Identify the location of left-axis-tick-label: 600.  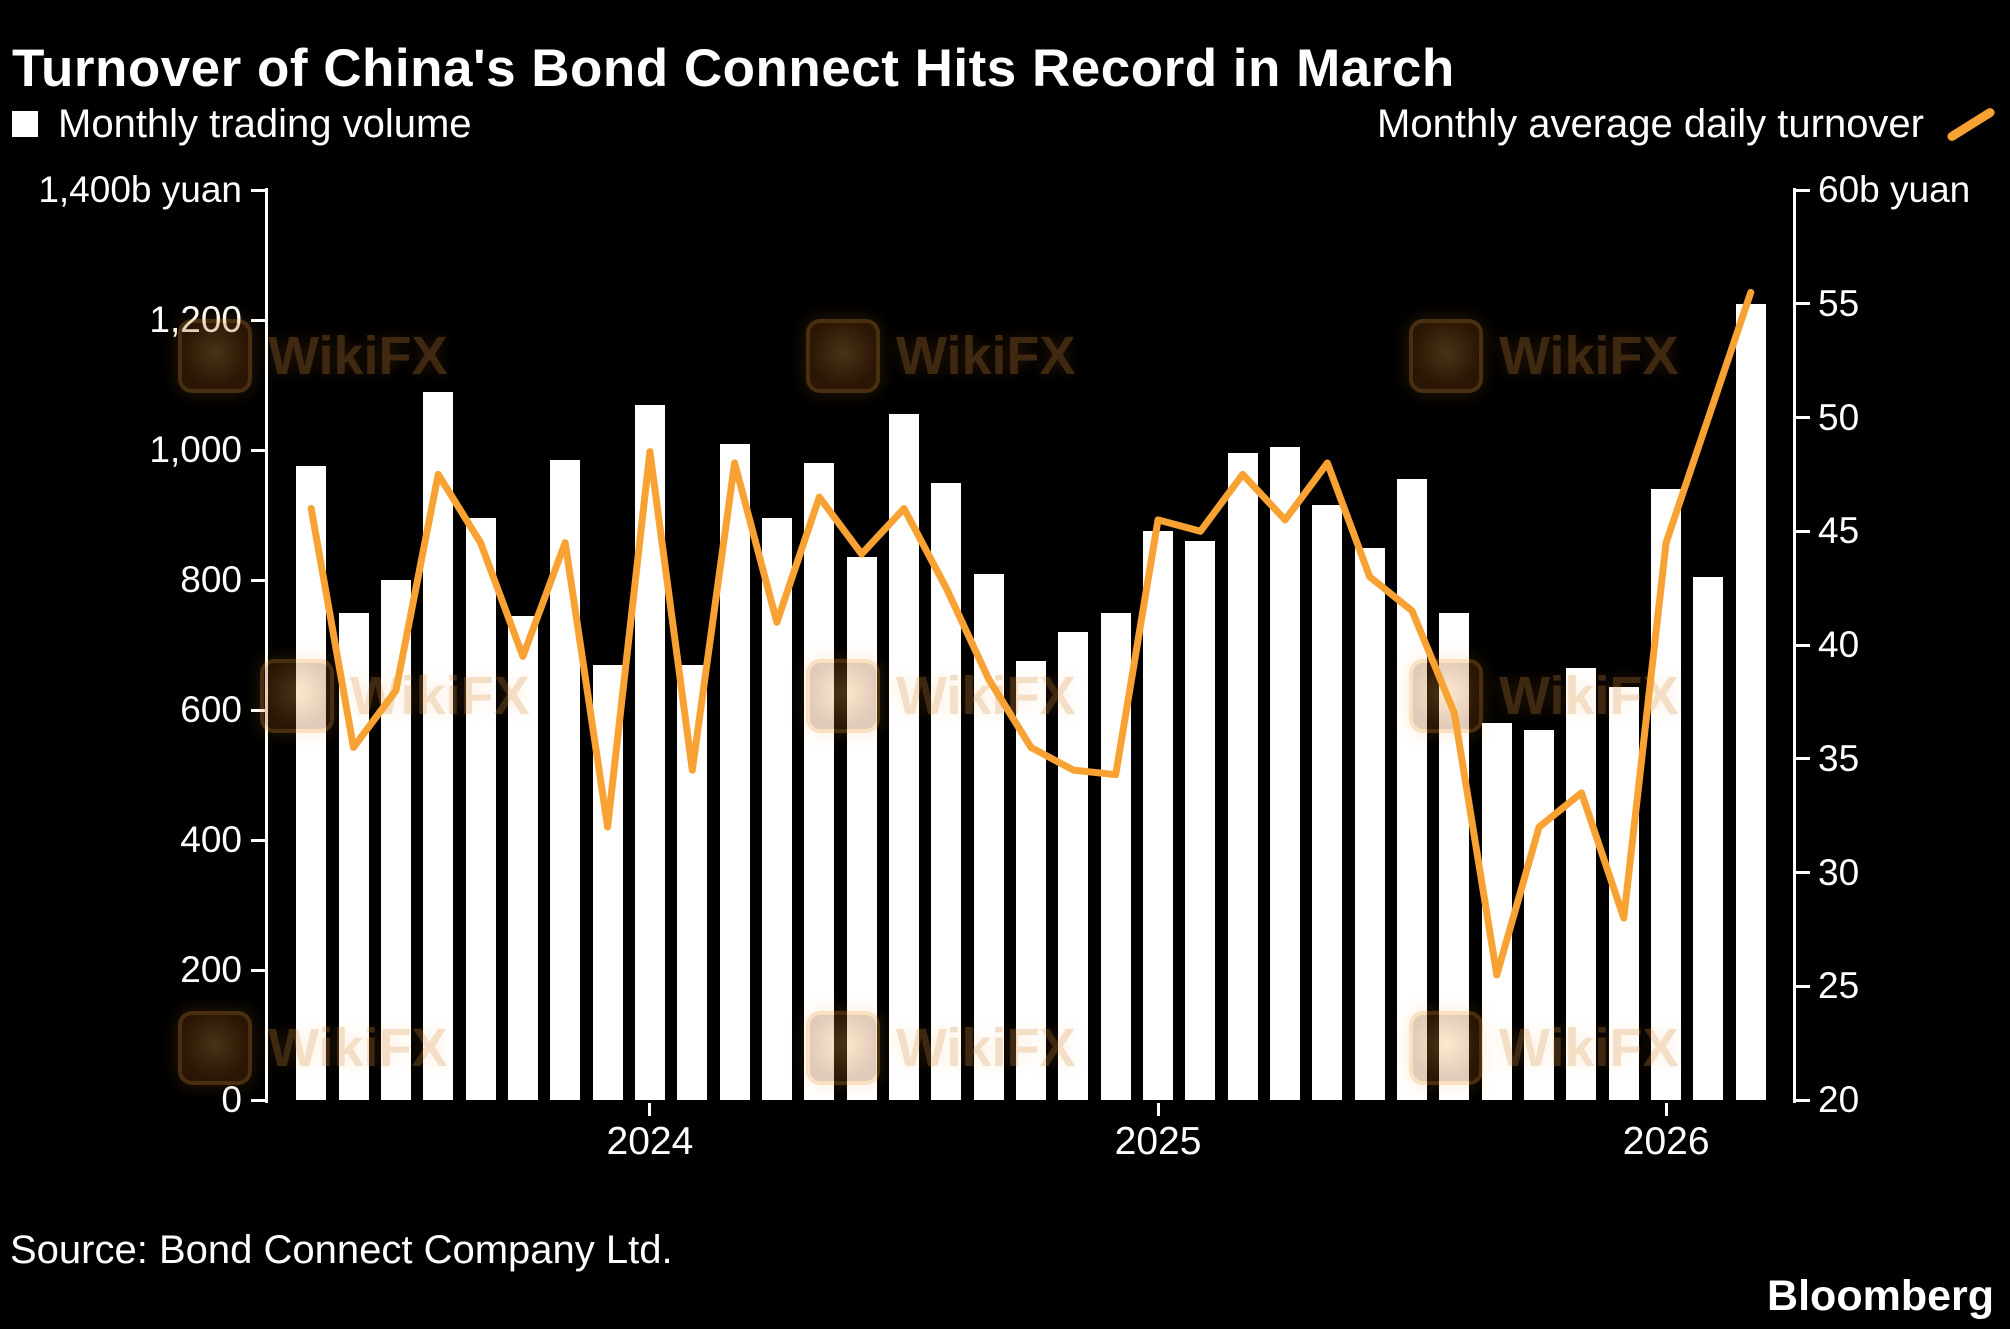
(211, 709).